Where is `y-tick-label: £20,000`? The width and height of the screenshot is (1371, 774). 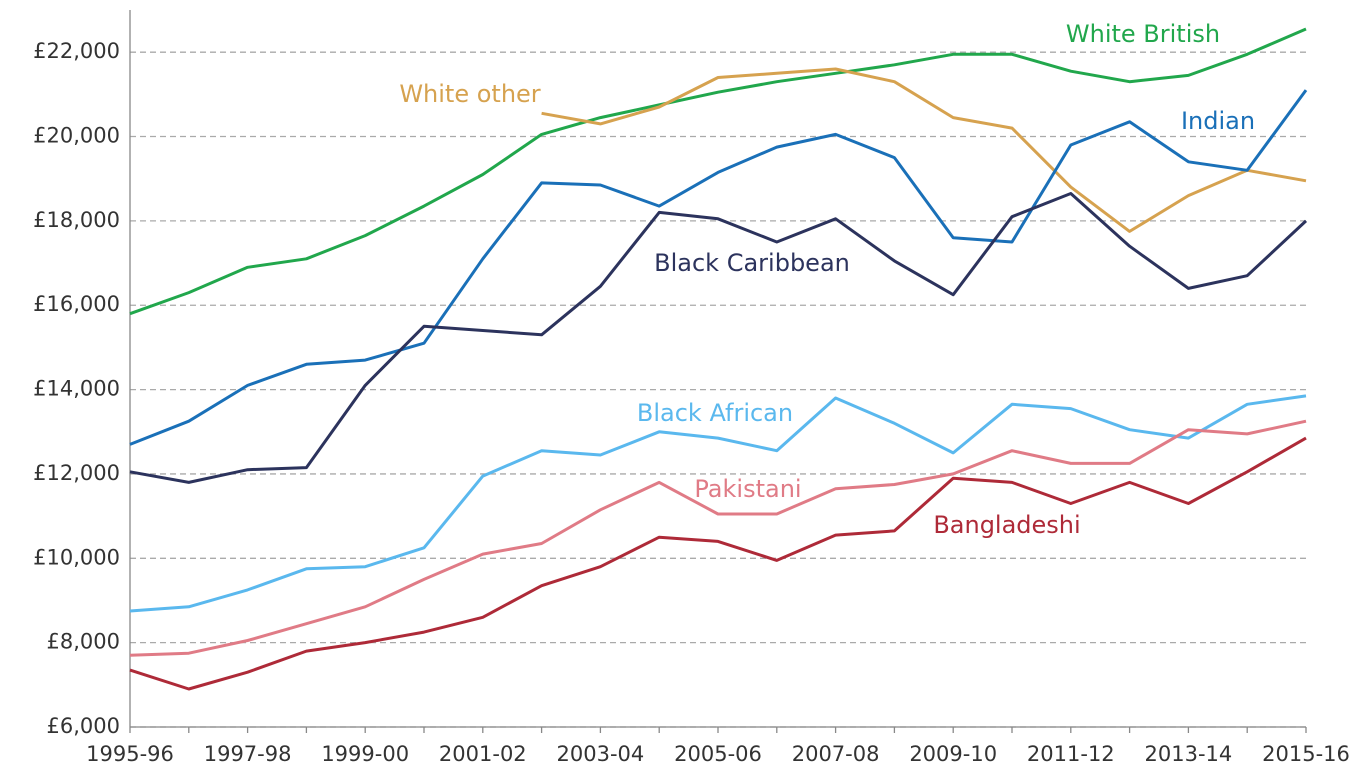 y-tick-label: £20,000 is located at coordinates (76, 136).